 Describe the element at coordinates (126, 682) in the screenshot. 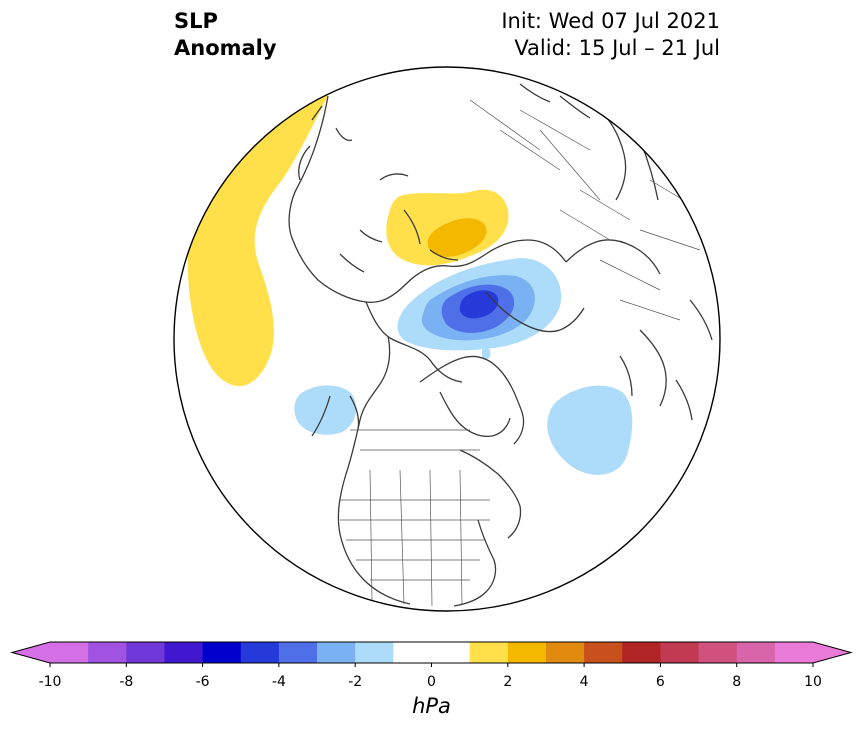

I see `colorbar-tick-label: -8` at that location.